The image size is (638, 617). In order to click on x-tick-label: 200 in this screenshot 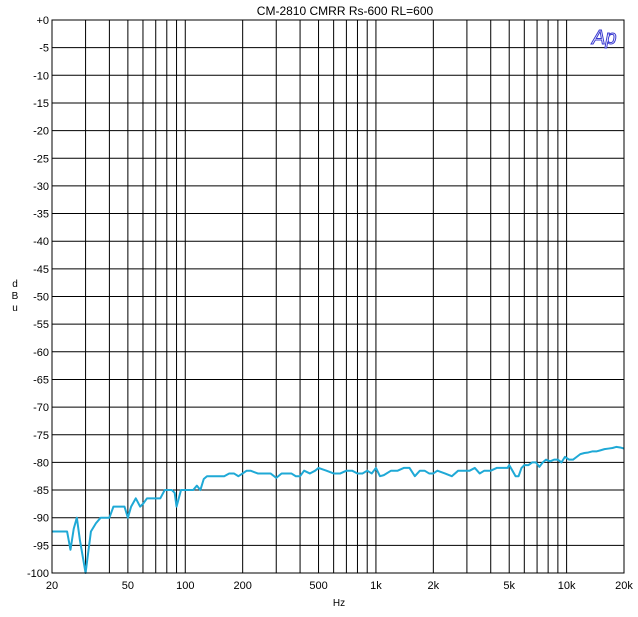, I will do `click(242, 586)`.